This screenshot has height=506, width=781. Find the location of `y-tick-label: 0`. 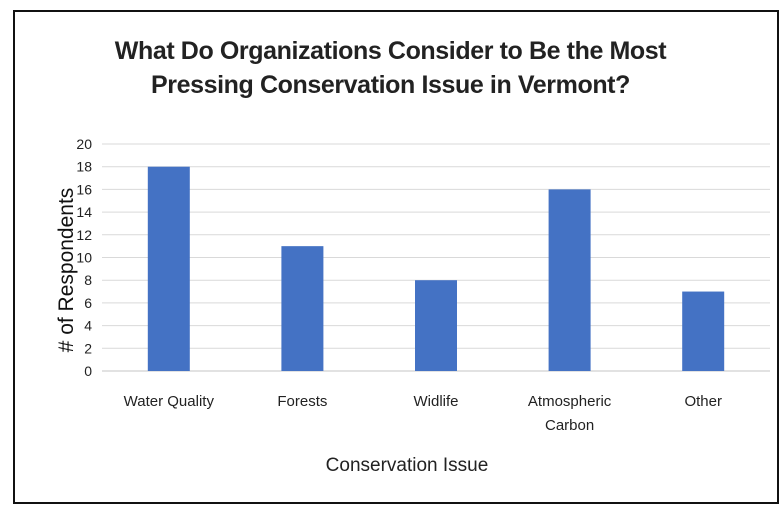

y-tick-label: 0 is located at coordinates (88, 371).